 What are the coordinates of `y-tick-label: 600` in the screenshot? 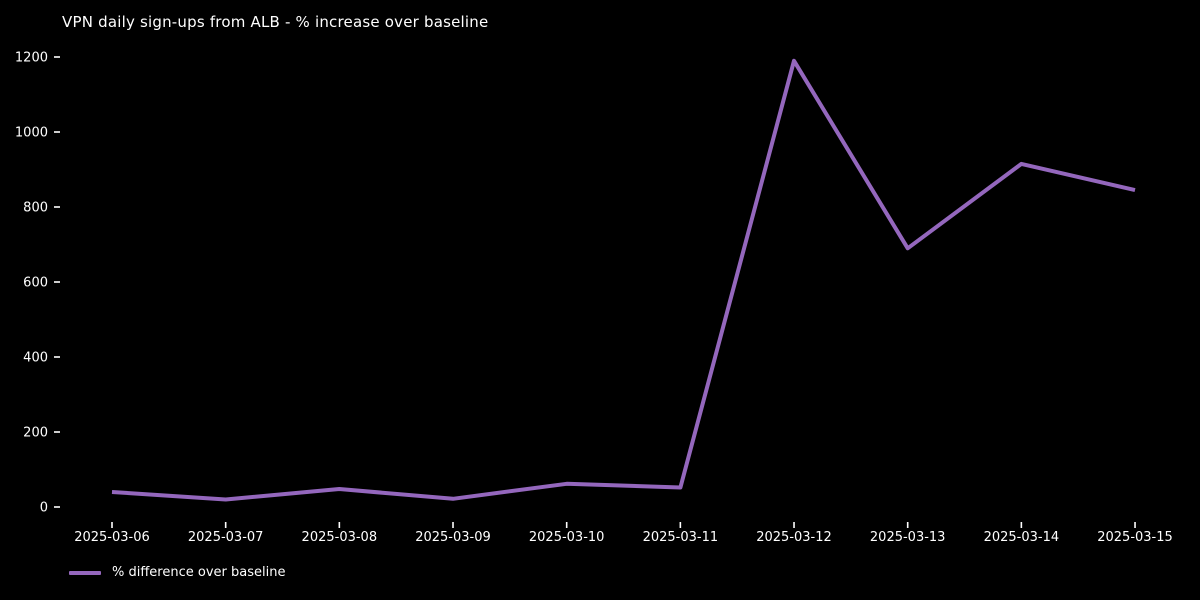 It's located at (35, 283).